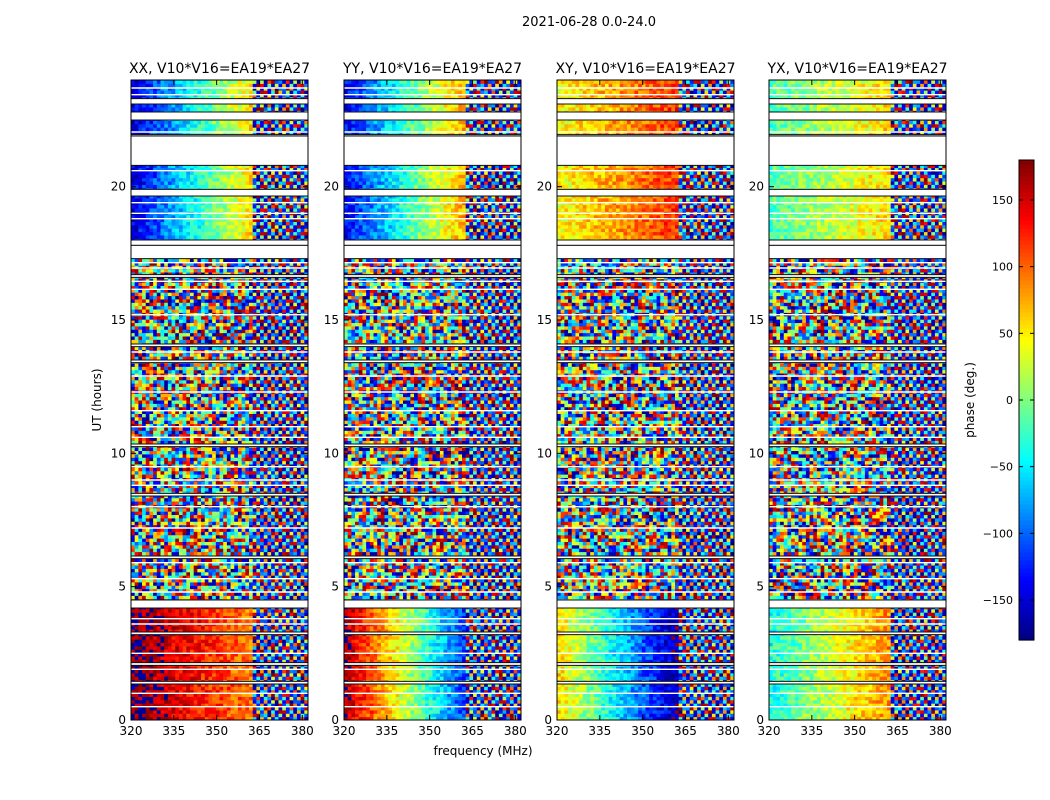  I want to click on colorbar-tick-label: −100, so click(998, 533).